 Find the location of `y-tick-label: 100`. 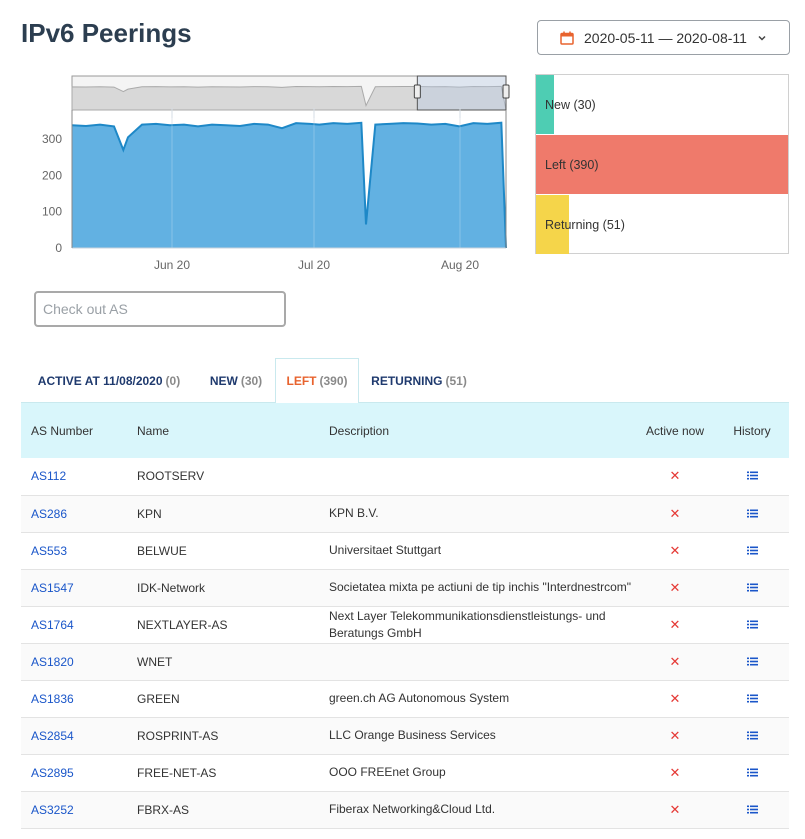

y-tick-label: 100 is located at coordinates (52, 212).